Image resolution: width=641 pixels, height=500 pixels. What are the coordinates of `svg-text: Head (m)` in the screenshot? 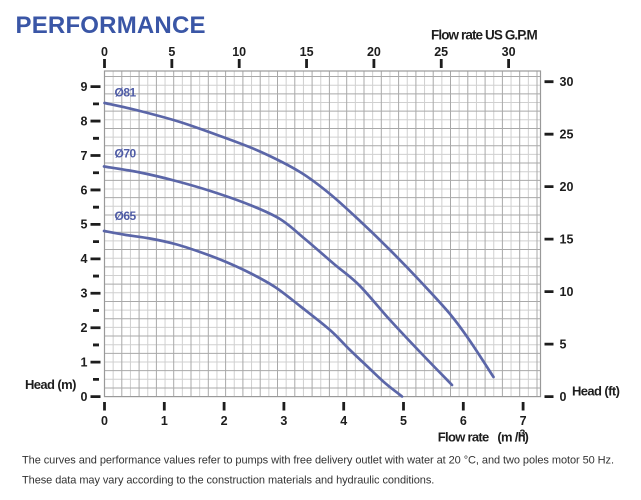 It's located at (50, 384).